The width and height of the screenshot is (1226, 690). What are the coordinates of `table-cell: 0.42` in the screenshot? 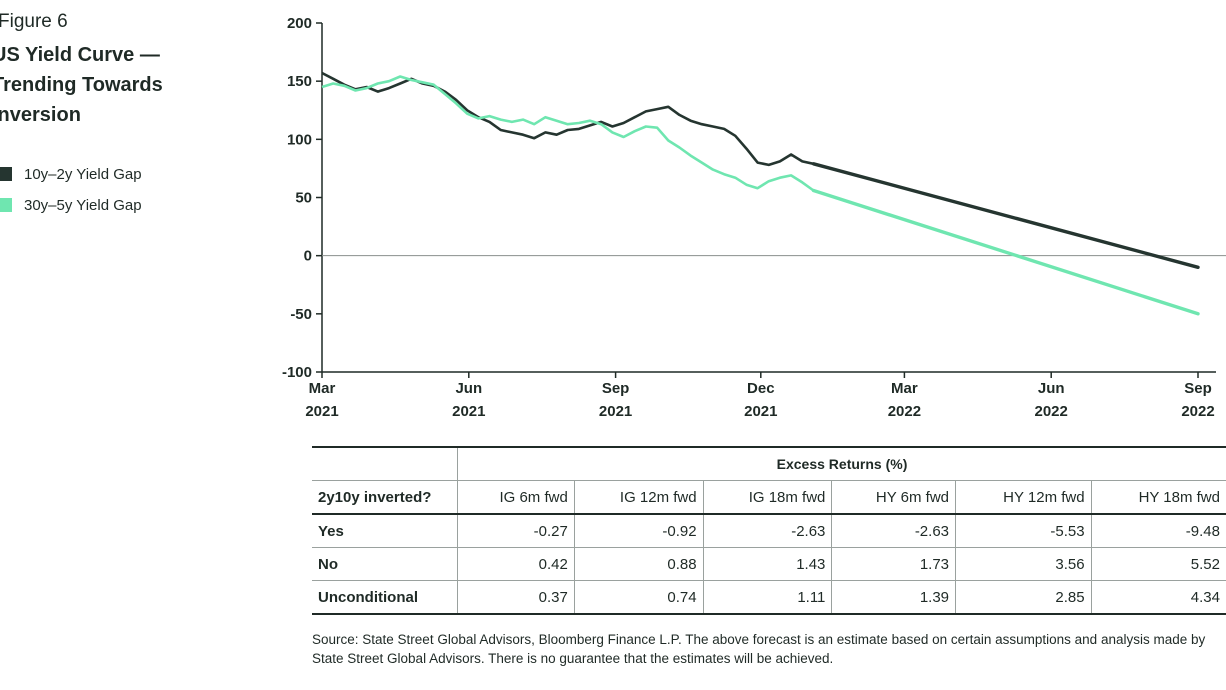 It's located at (516, 564).